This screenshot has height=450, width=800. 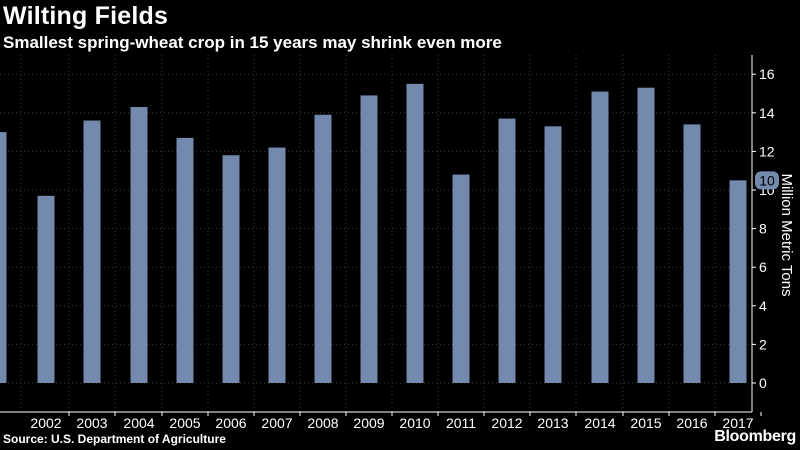 I want to click on x-tick-label: 2002, so click(x=45, y=423).